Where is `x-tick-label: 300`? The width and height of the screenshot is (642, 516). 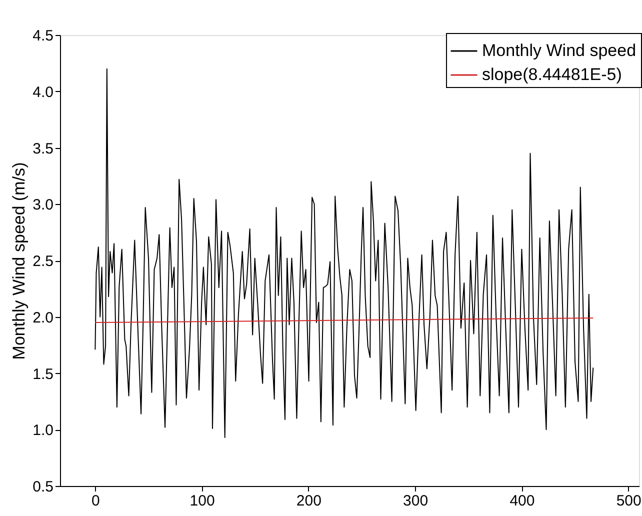
x-tick-label: 300 is located at coordinates (415, 501).